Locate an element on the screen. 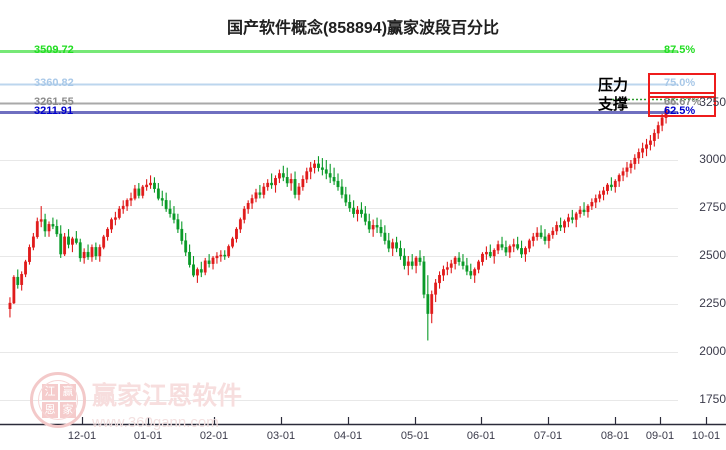  price-label-level-6250: 3211.91 is located at coordinates (54, 111).